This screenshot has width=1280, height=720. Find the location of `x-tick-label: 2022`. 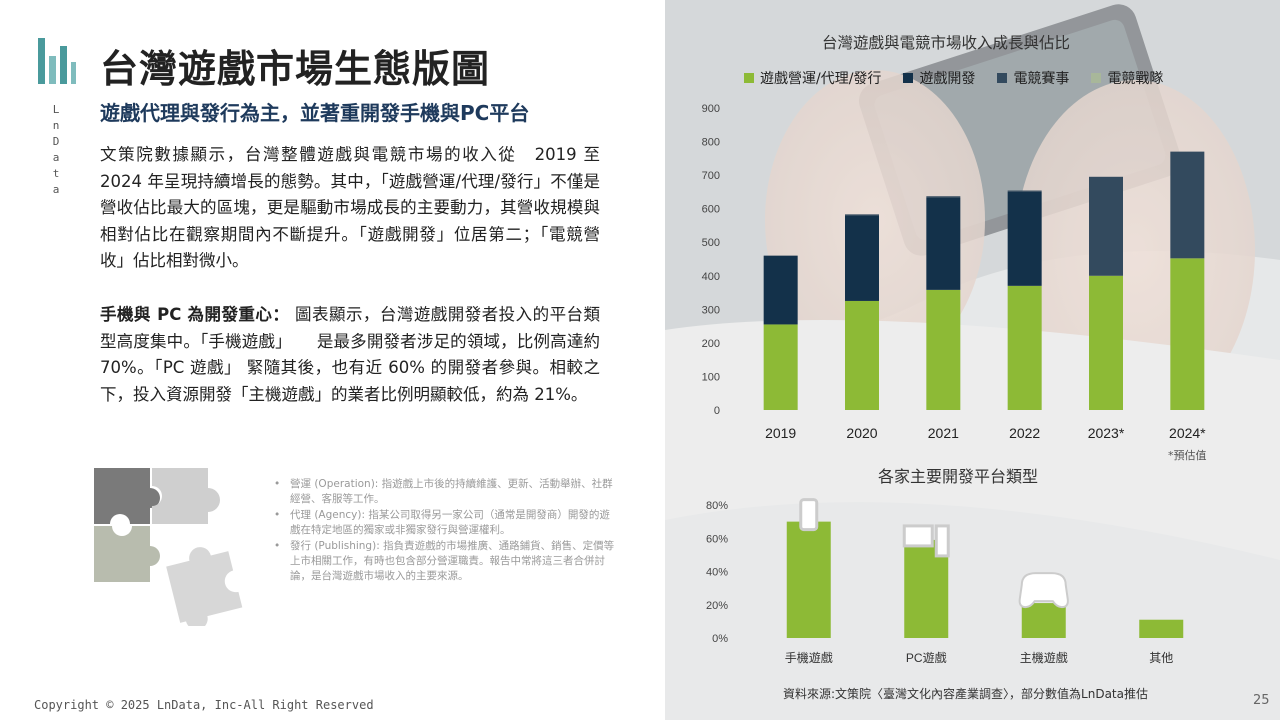

x-tick-label: 2022 is located at coordinates (1024, 433).